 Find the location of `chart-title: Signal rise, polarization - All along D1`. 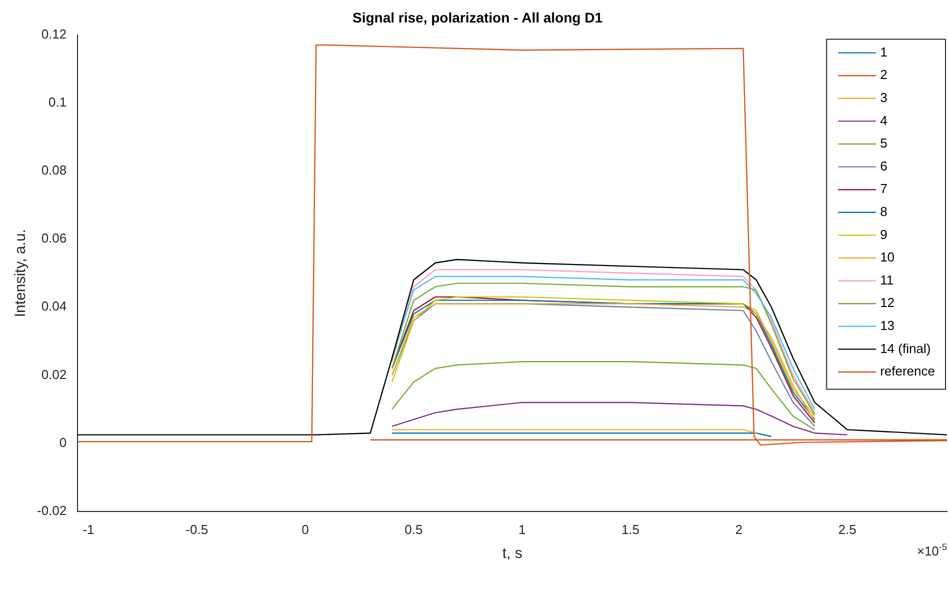

chart-title: Signal rise, polarization - All along D1 is located at coordinates (477, 17).